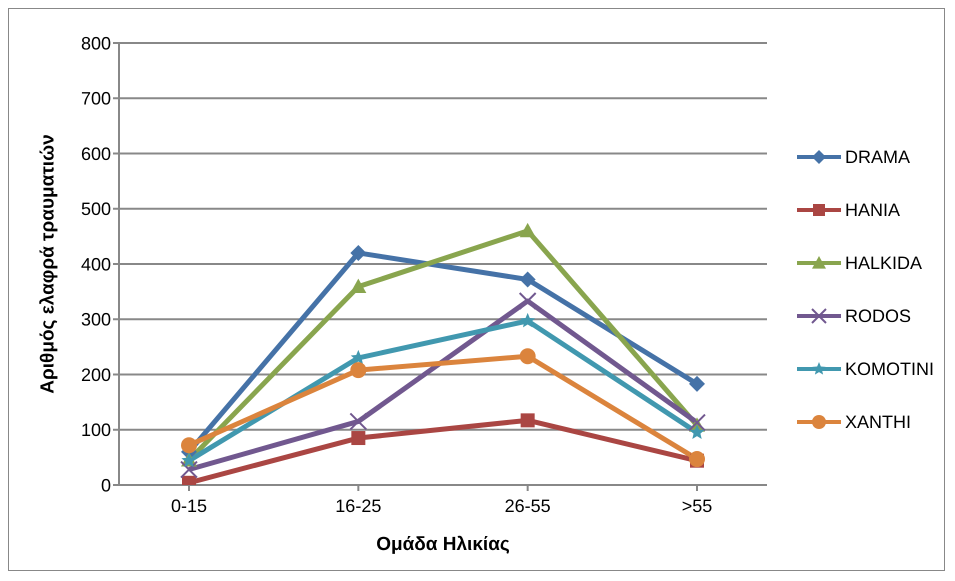 The width and height of the screenshot is (955, 581). Describe the element at coordinates (105, 485) in the screenshot. I see `y-tick-label: 0` at that location.